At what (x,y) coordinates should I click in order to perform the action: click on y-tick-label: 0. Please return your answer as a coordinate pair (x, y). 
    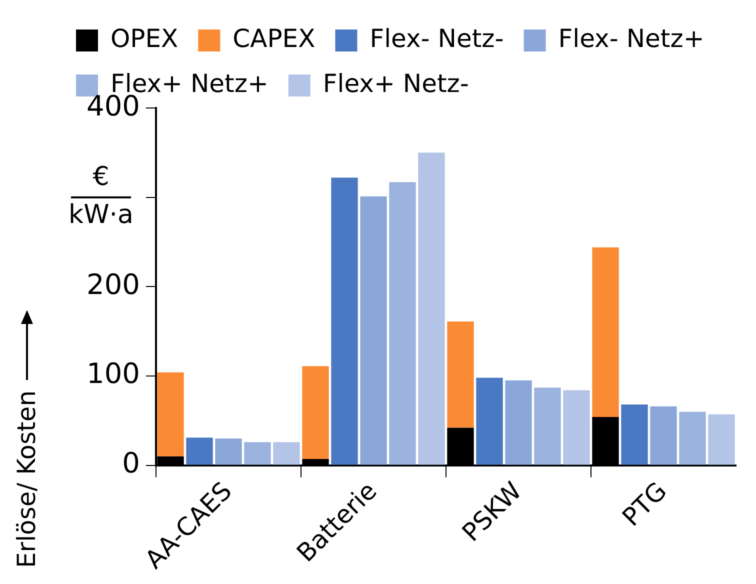
    Looking at the image, I should click on (131, 463).